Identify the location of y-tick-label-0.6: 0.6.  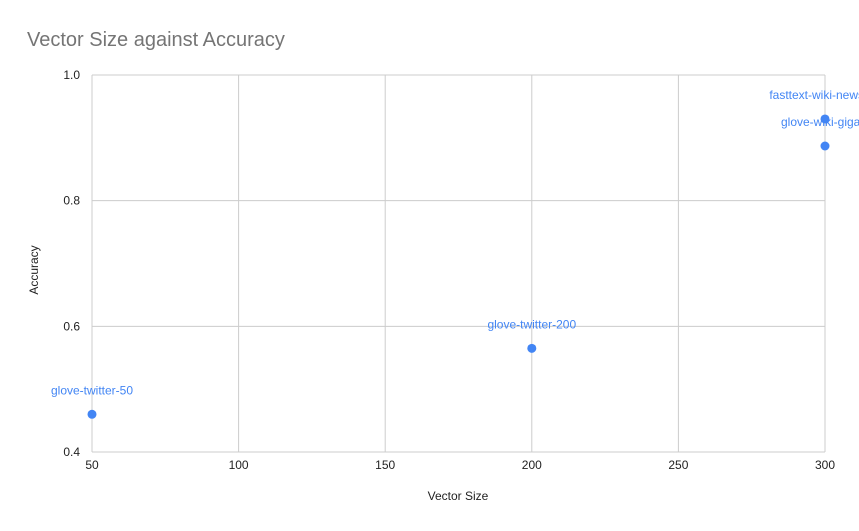
(71, 326).